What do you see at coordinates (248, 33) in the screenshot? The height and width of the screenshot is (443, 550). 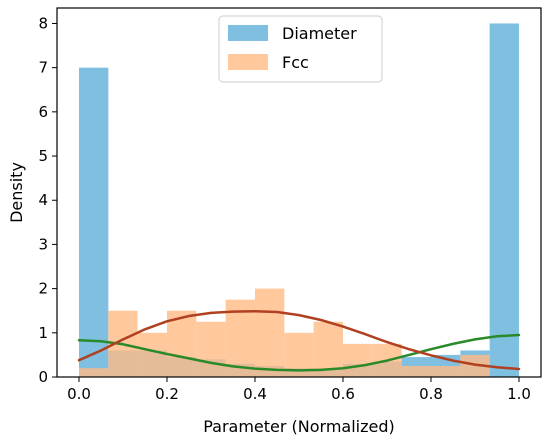 I see `legend-swatch-diameter` at bounding box center [248, 33].